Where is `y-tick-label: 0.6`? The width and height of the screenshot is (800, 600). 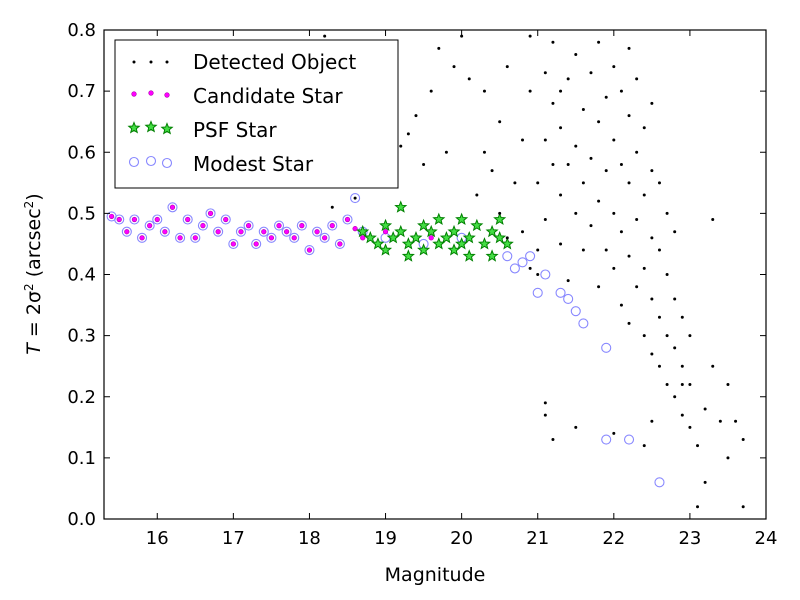 y-tick-label: 0.6 is located at coordinates (81, 152).